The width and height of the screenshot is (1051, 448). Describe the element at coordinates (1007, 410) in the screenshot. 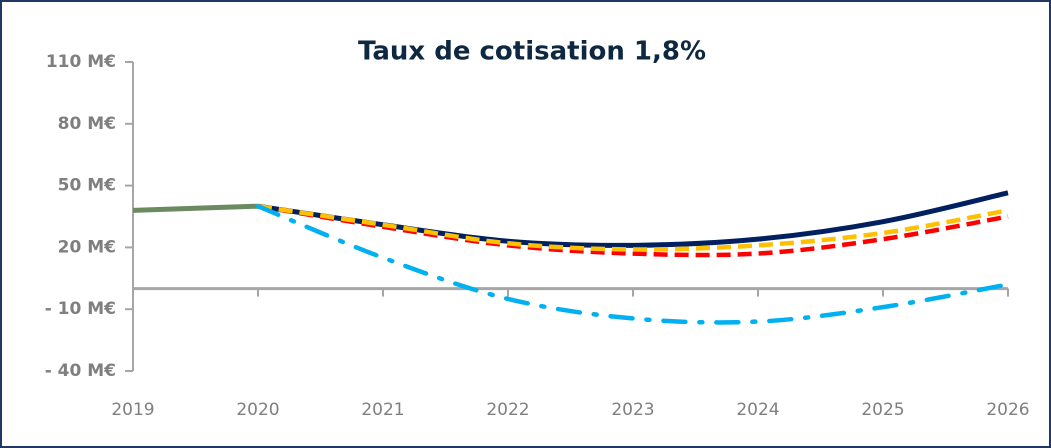

I see `x-tick-label: 2026` at that location.